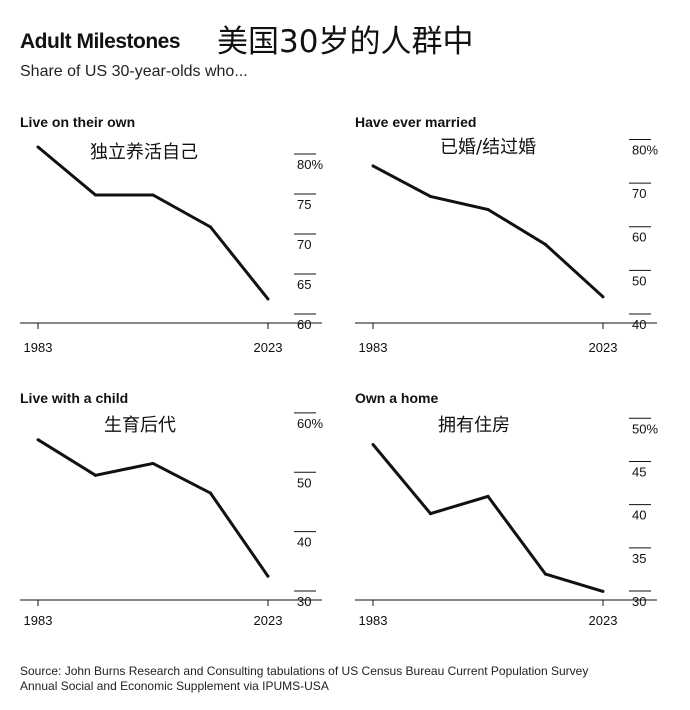  Describe the element at coordinates (345, 42) in the screenshot. I see `page-title-chinese: 美国30岁的人群中` at that location.